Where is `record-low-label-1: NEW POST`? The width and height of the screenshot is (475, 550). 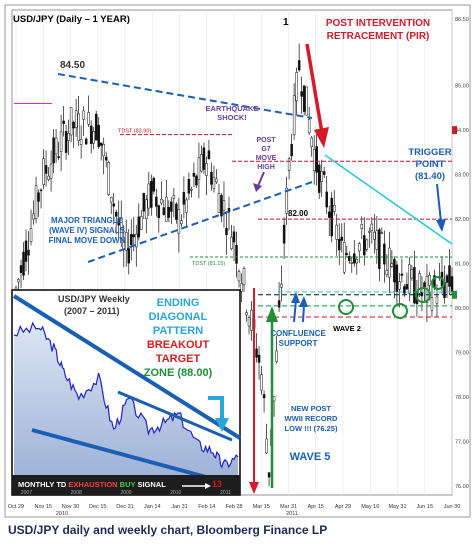
record-low-label-1: NEW POST is located at coordinates (311, 408).